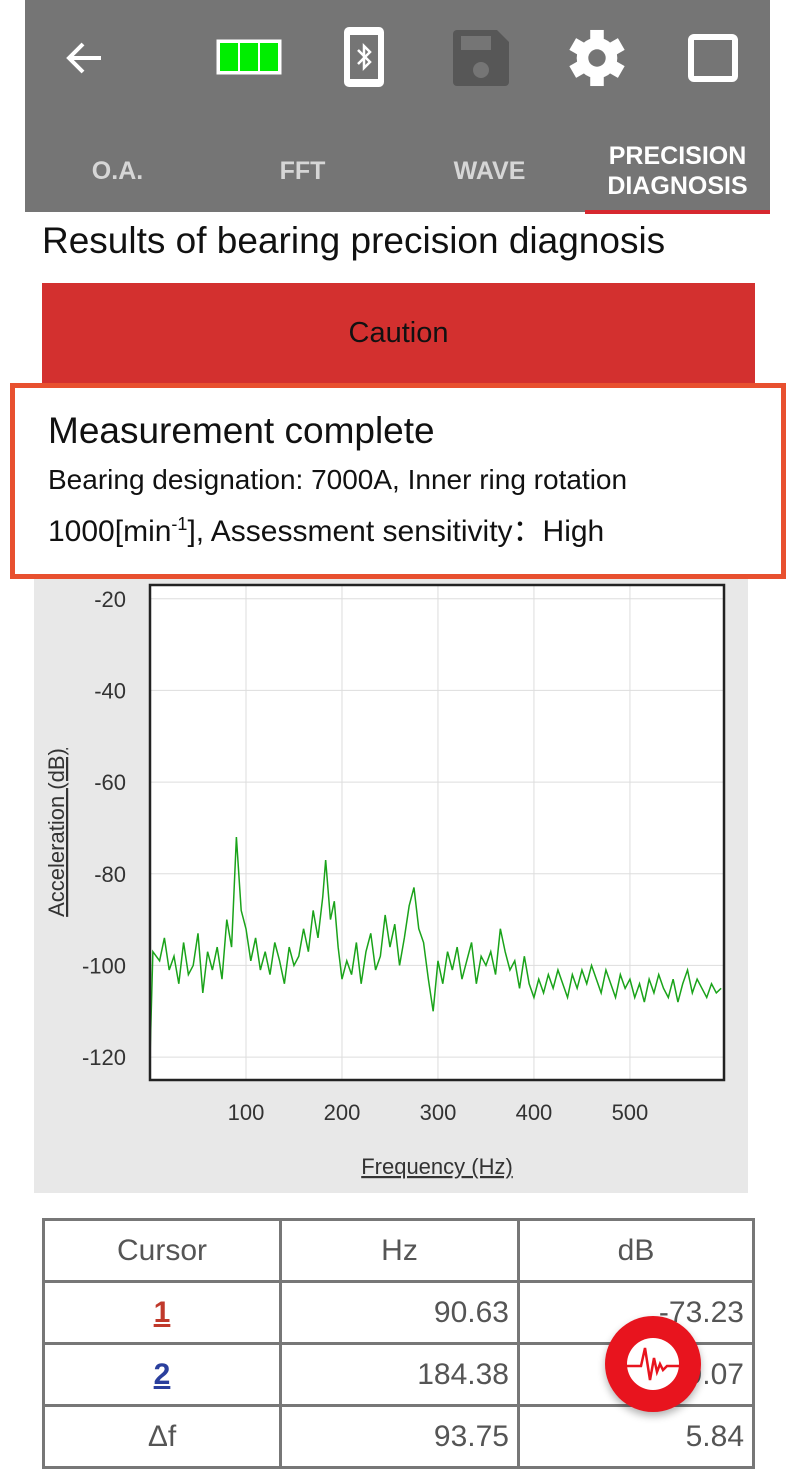 This screenshot has height=1469, width=796. I want to click on y-tick-label: -60, so click(110, 782).